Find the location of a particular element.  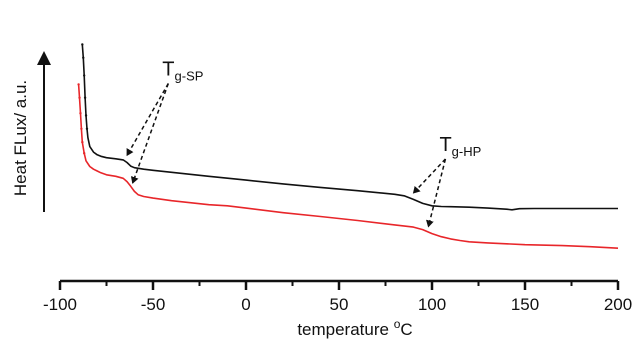

x-tick-label: 150 is located at coordinates (525, 304).